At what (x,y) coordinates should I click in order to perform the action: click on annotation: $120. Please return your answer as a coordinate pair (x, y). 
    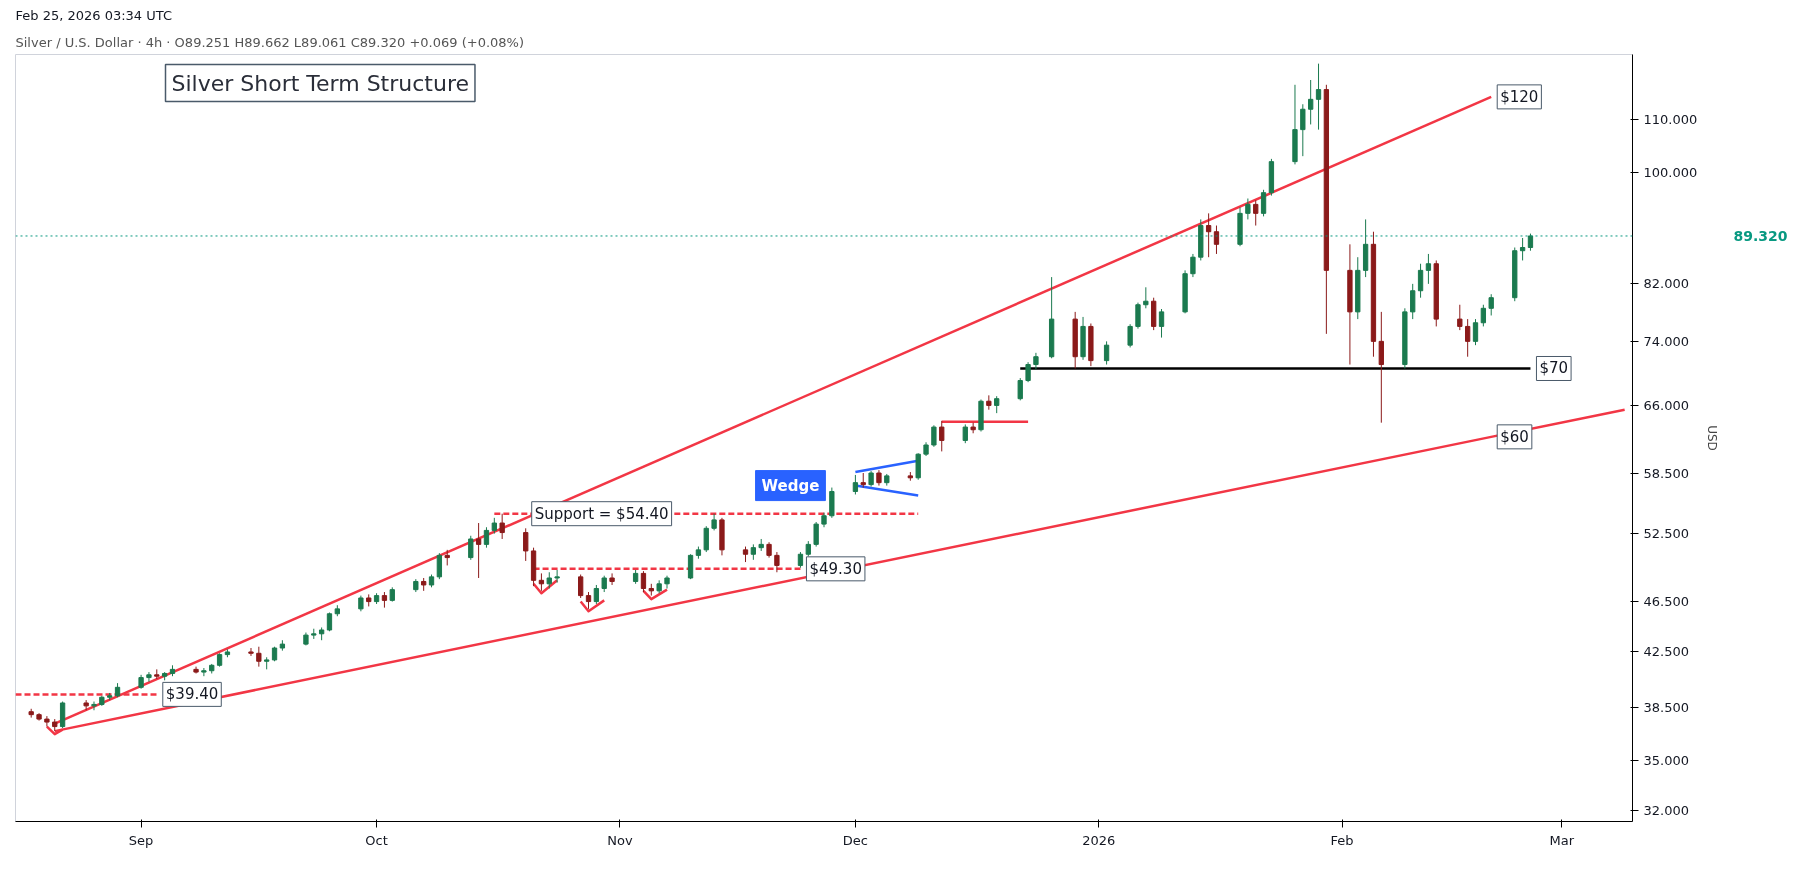
    Looking at the image, I should click on (1519, 96).